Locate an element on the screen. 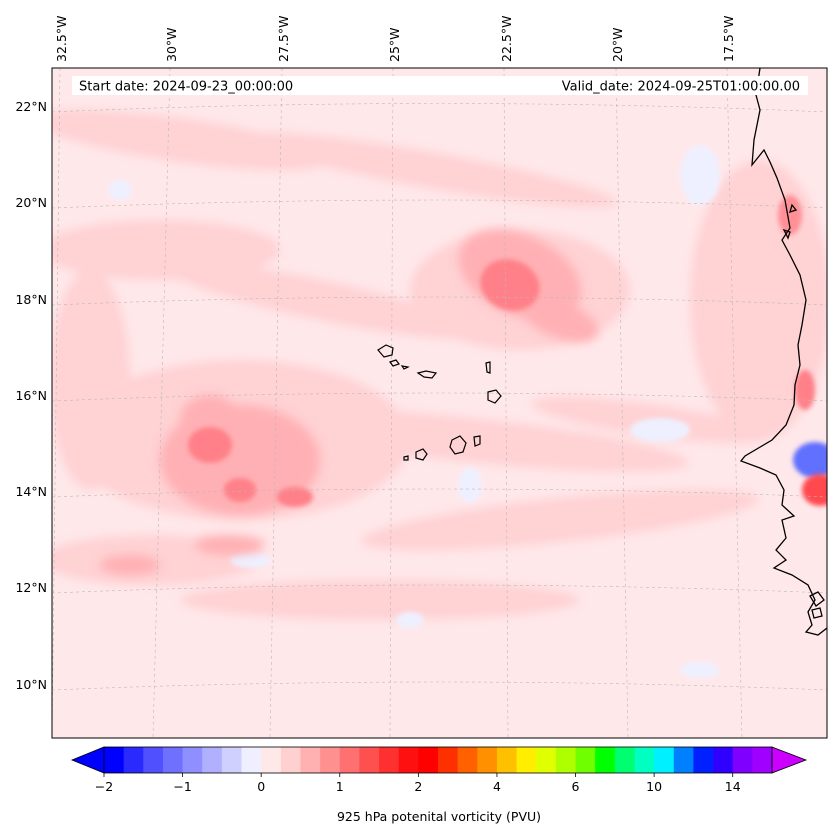  colorbar-extend-low is located at coordinates (87, 760).